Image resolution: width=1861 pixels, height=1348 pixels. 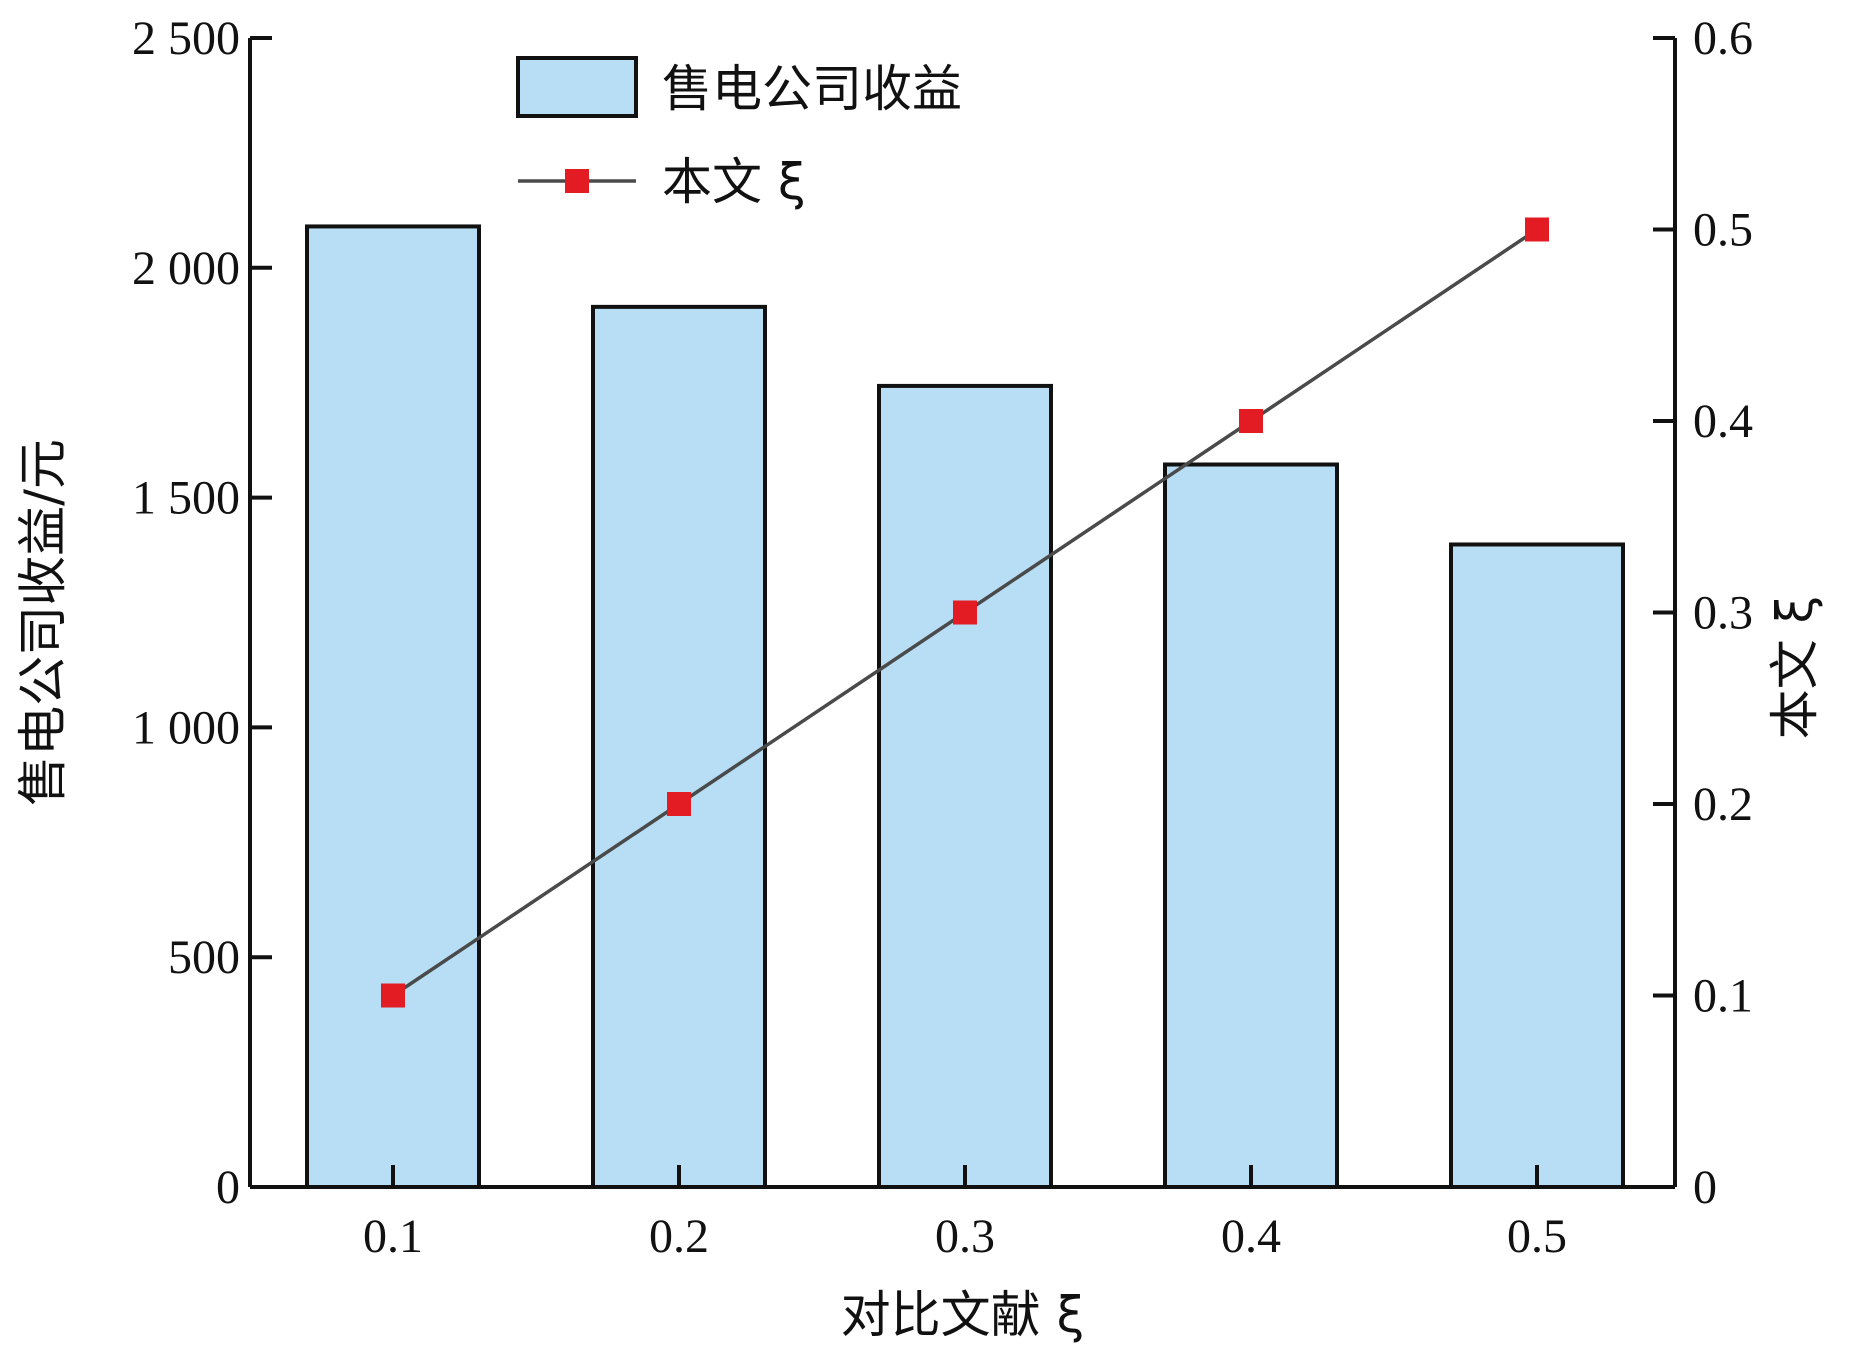 I want to click on left-tick-label: 0, so click(x=228, y=1187).